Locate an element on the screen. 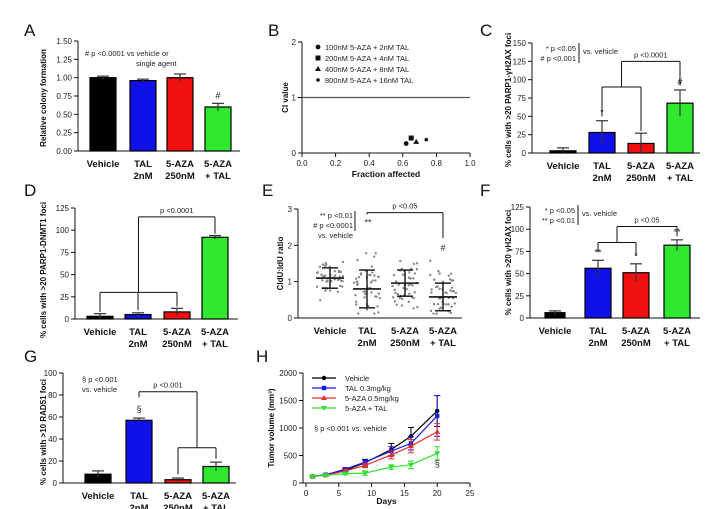 The height and width of the screenshot is (509, 713). y-tick-label: 3 is located at coordinates (290, 209).